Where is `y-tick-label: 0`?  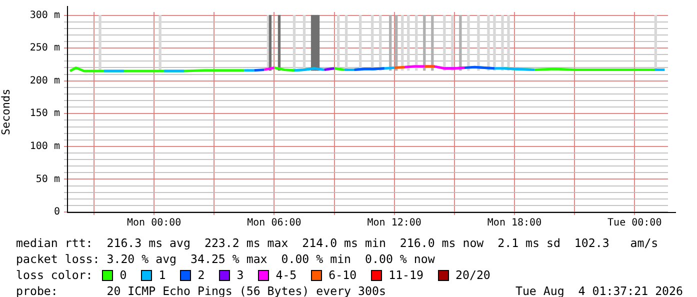 y-tick-label: 0 is located at coordinates (57, 212).